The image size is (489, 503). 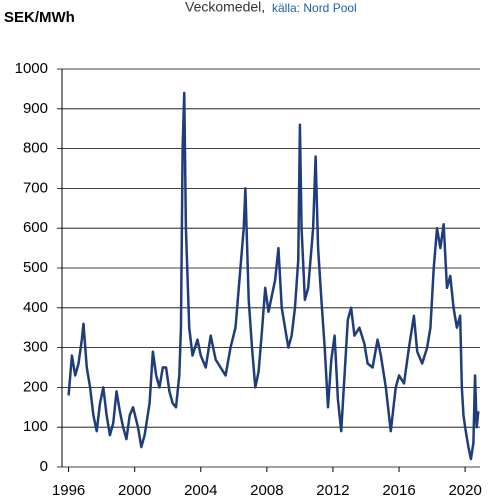 What do you see at coordinates (35, 187) in the screenshot?
I see `y-tick-label: 700` at bounding box center [35, 187].